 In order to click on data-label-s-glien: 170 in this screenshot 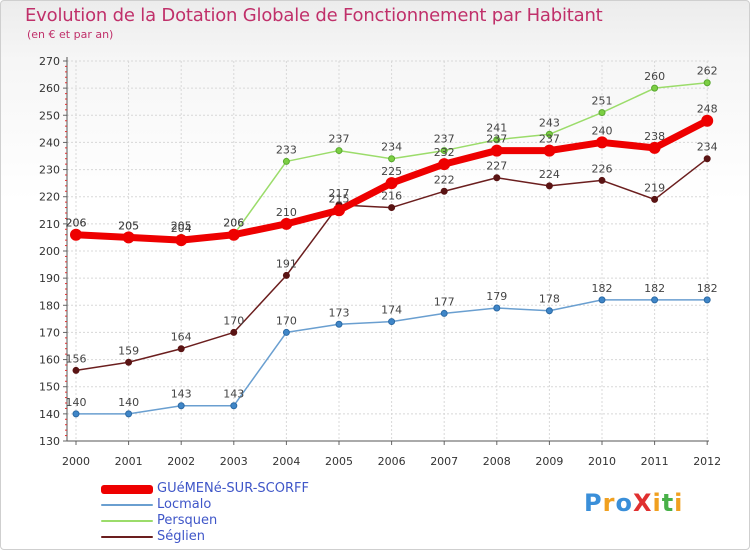, I will do `click(233, 320)`.